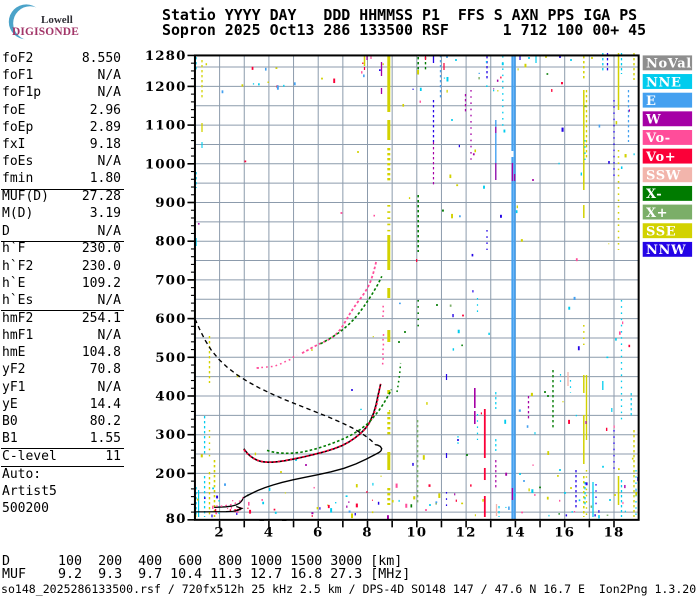 The height and width of the screenshot is (600, 700). I want to click on parameter-row-yf2: yF2 70.8, so click(61, 370).